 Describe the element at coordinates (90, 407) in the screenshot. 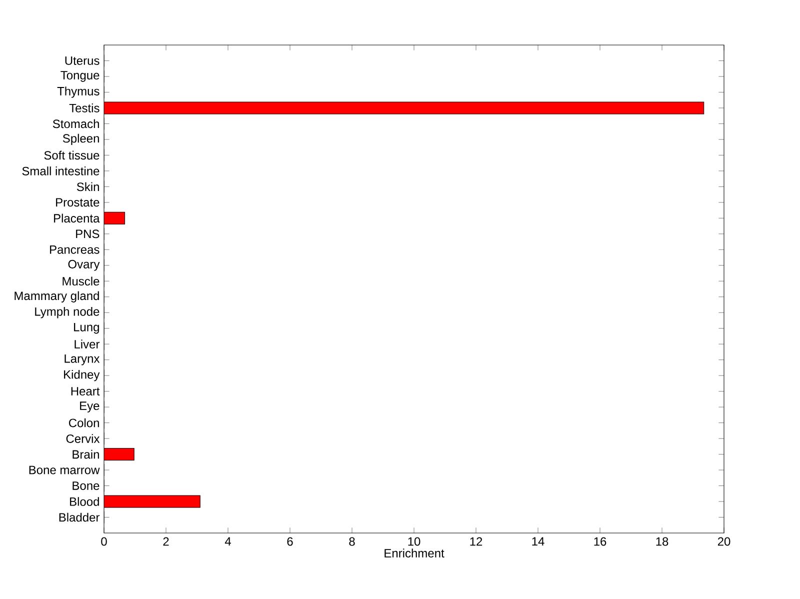

I see `y-tick-label: Eye` at that location.